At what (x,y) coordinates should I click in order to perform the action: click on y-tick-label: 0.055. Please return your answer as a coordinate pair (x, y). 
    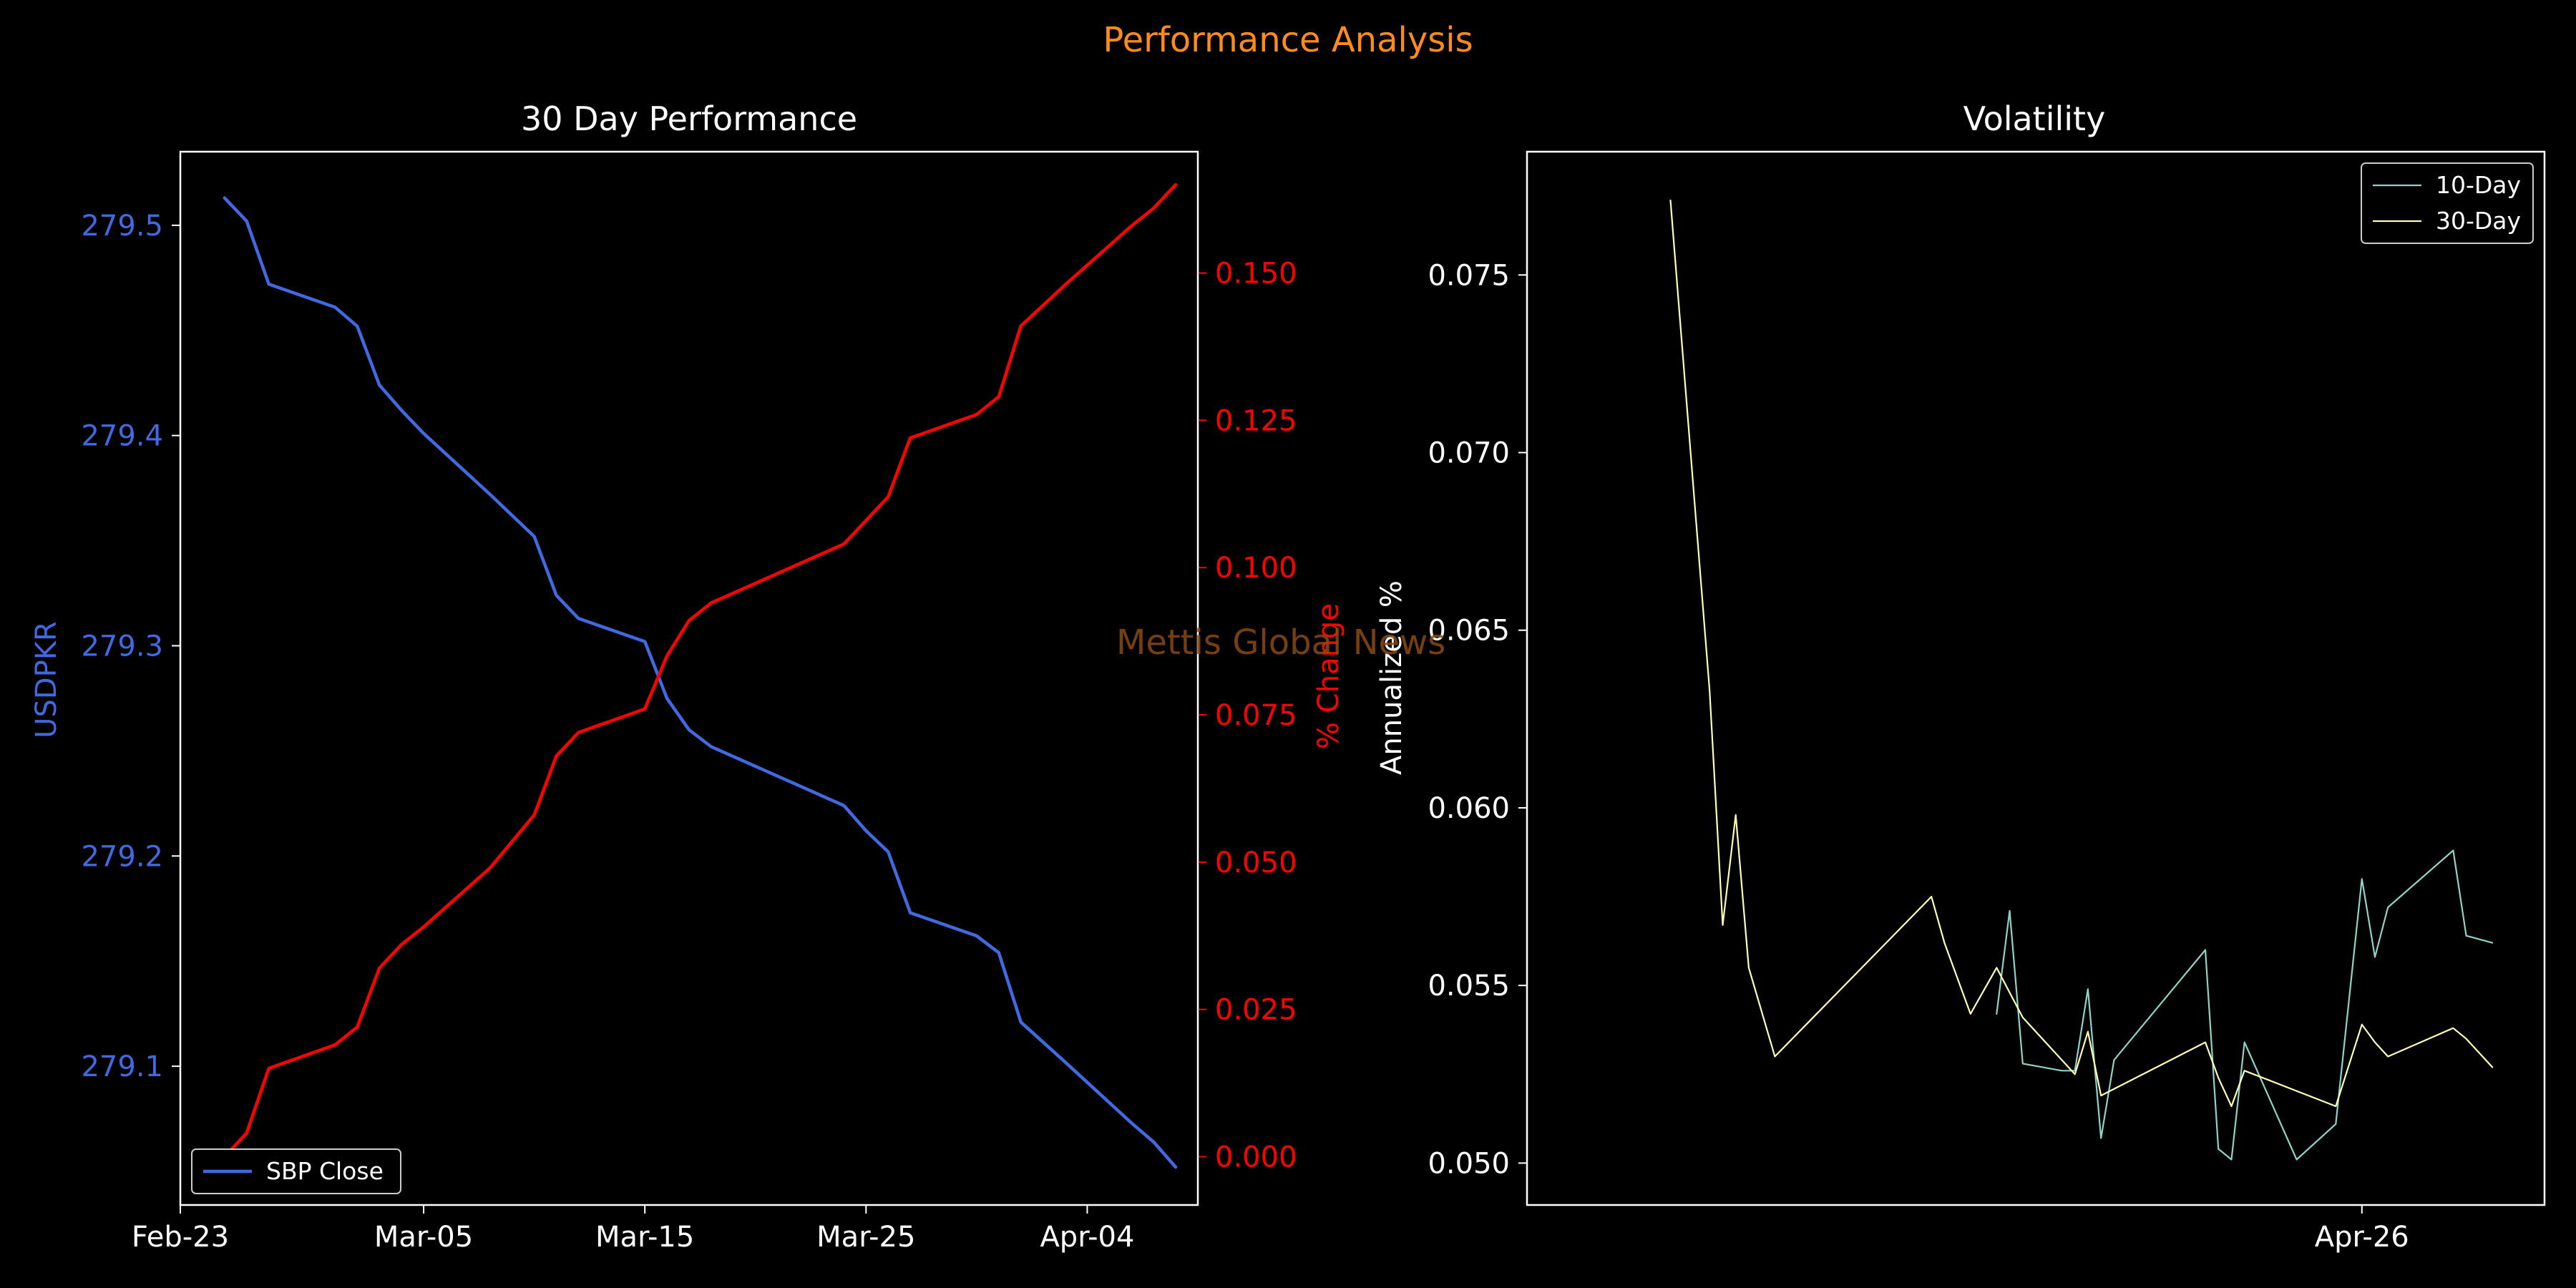
    Looking at the image, I should click on (1469, 986).